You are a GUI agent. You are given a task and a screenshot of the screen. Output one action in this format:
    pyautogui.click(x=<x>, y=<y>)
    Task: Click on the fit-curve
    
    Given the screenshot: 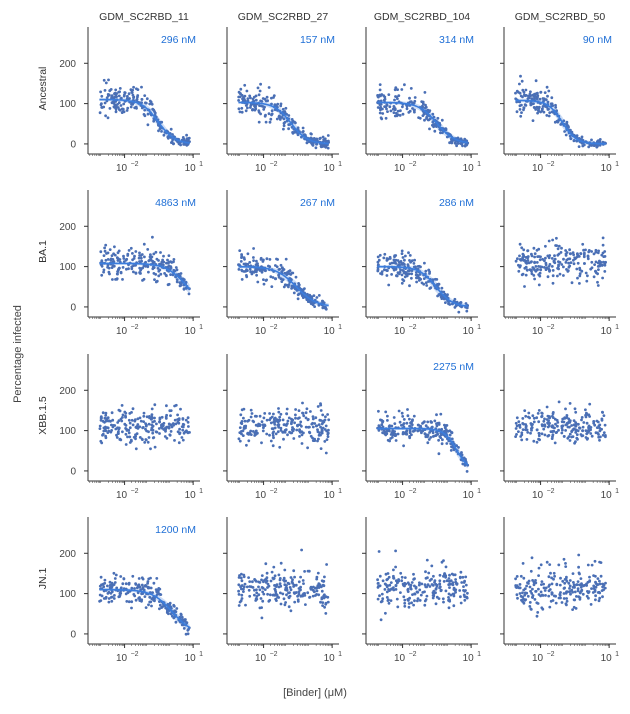 What is the action you would take?
    pyautogui.click(x=145, y=276)
    